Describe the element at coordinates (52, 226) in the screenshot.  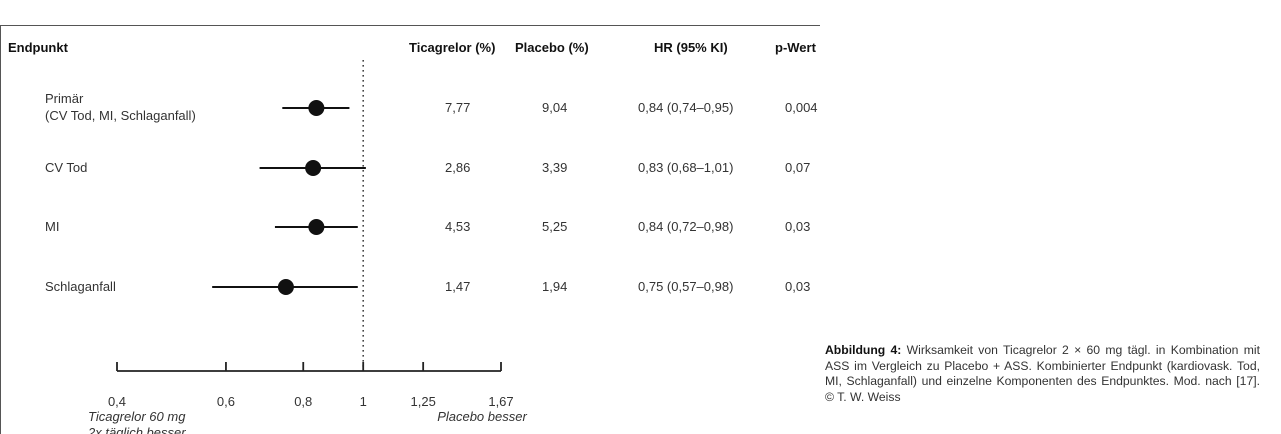
I see `row-label: MI` at that location.